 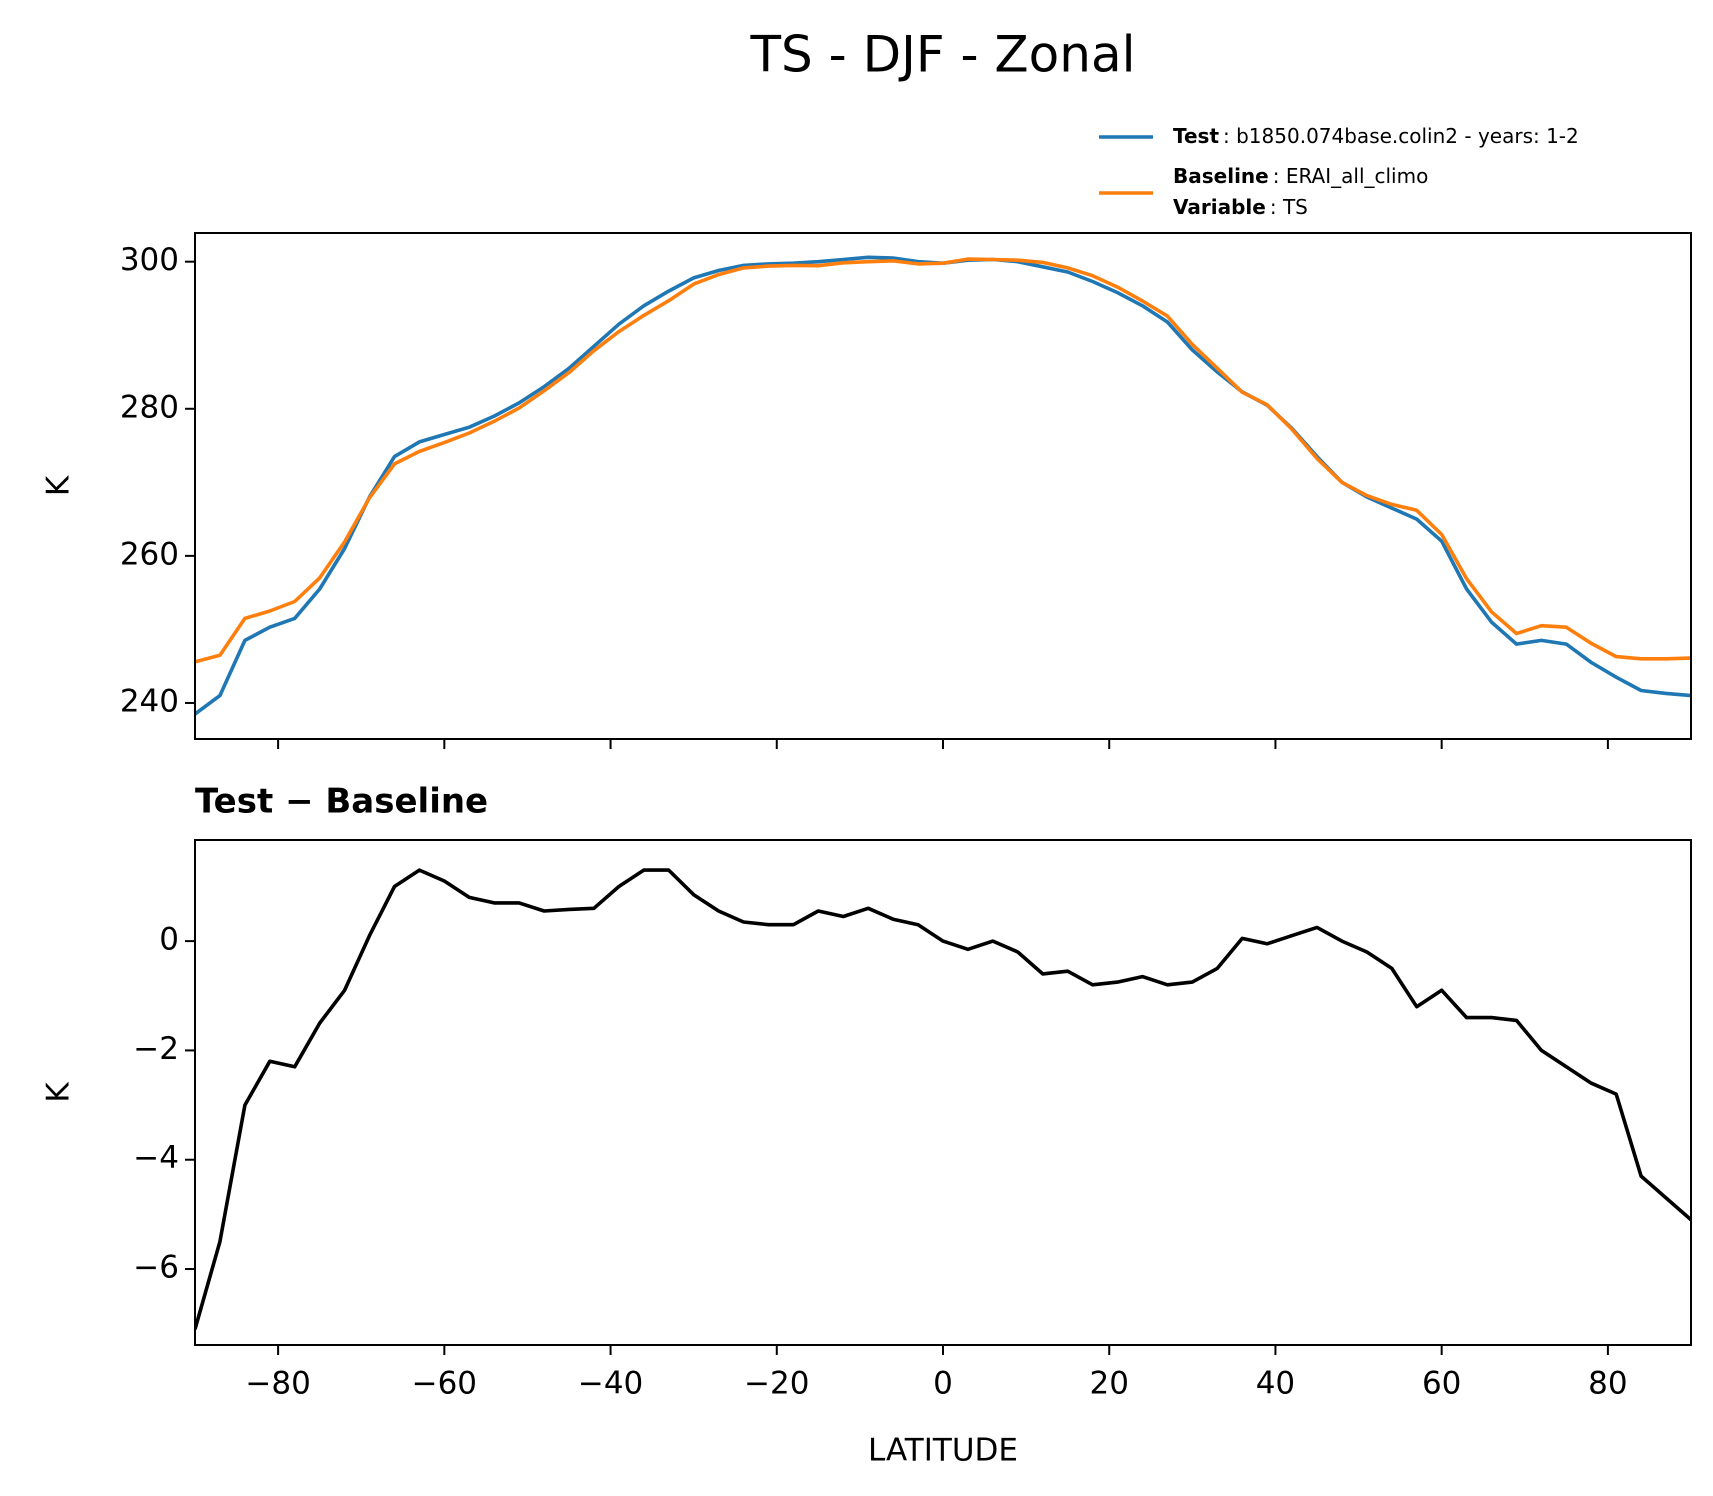 I want to click on y-tick-label: 280, so click(x=149, y=407).